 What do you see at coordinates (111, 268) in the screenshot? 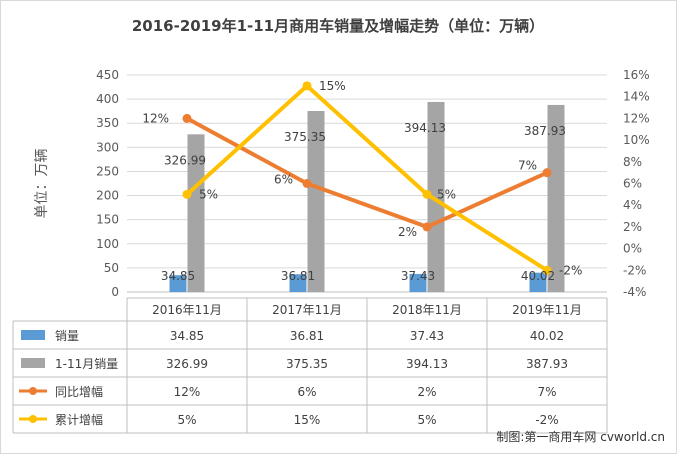
I see `y-tick-label: 50` at bounding box center [111, 268].